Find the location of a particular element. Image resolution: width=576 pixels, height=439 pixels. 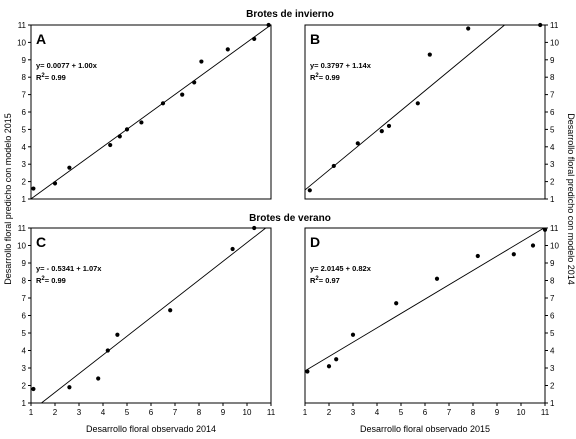

panel-c-equation: y= - 0.5341 + 1.07x is located at coordinates (69, 268).